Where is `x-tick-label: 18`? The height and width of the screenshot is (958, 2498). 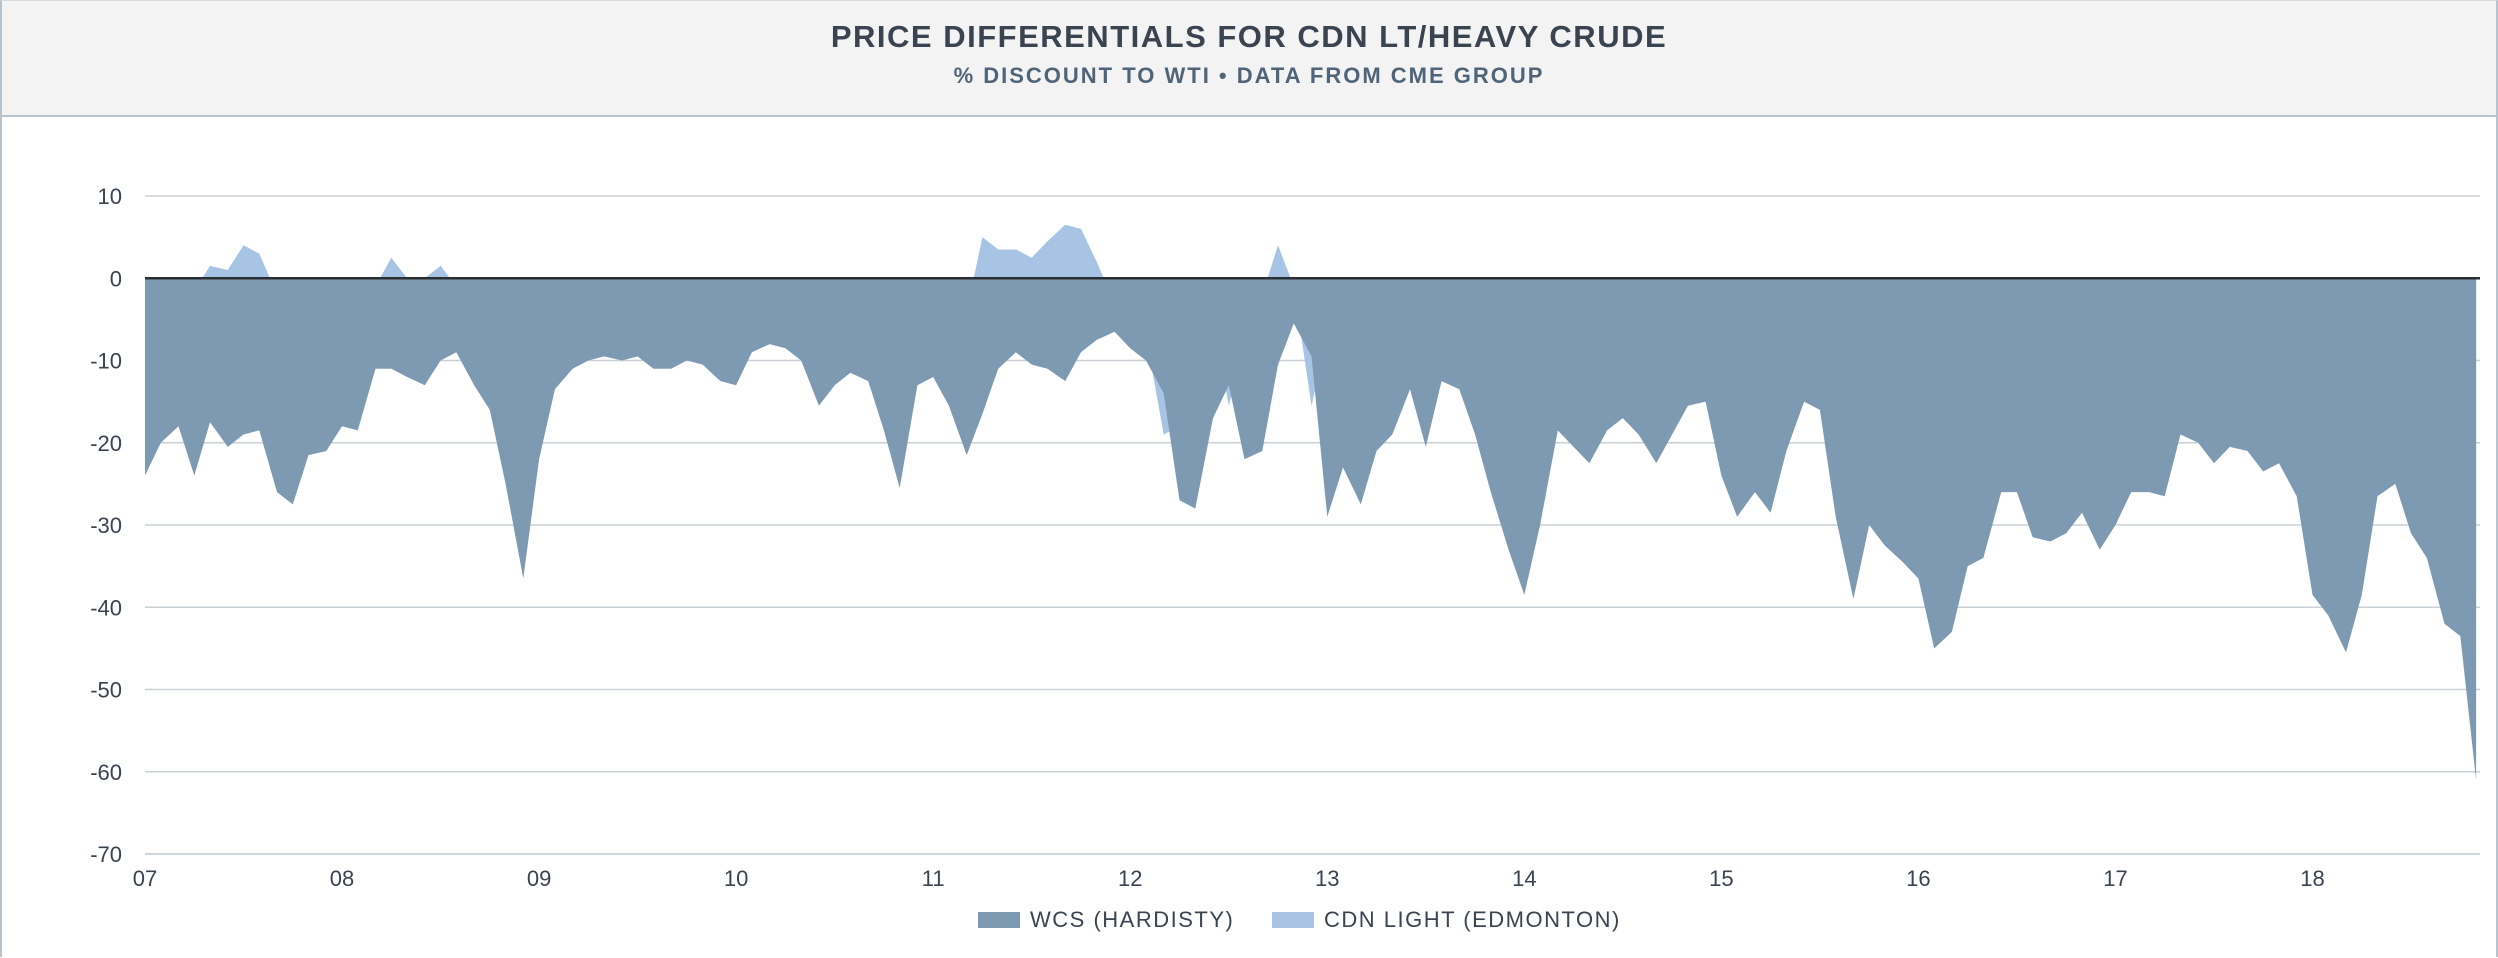
x-tick-label: 18 is located at coordinates (2312, 878).